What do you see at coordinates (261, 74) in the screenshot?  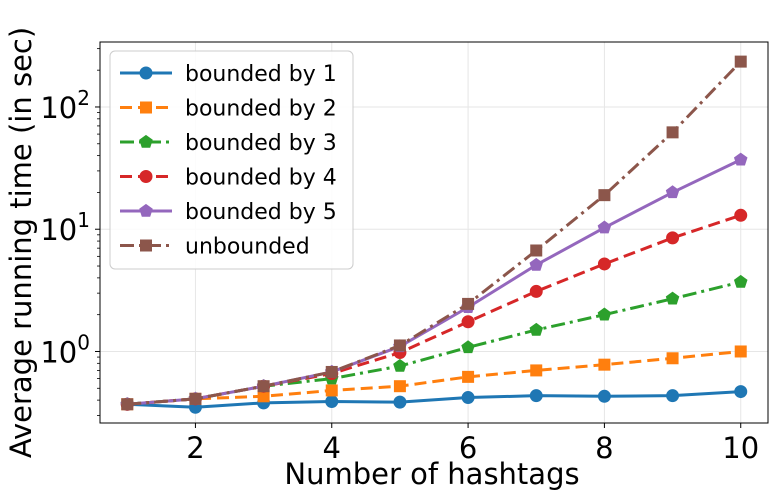 I see `legend-label: bounded by 1` at bounding box center [261, 74].